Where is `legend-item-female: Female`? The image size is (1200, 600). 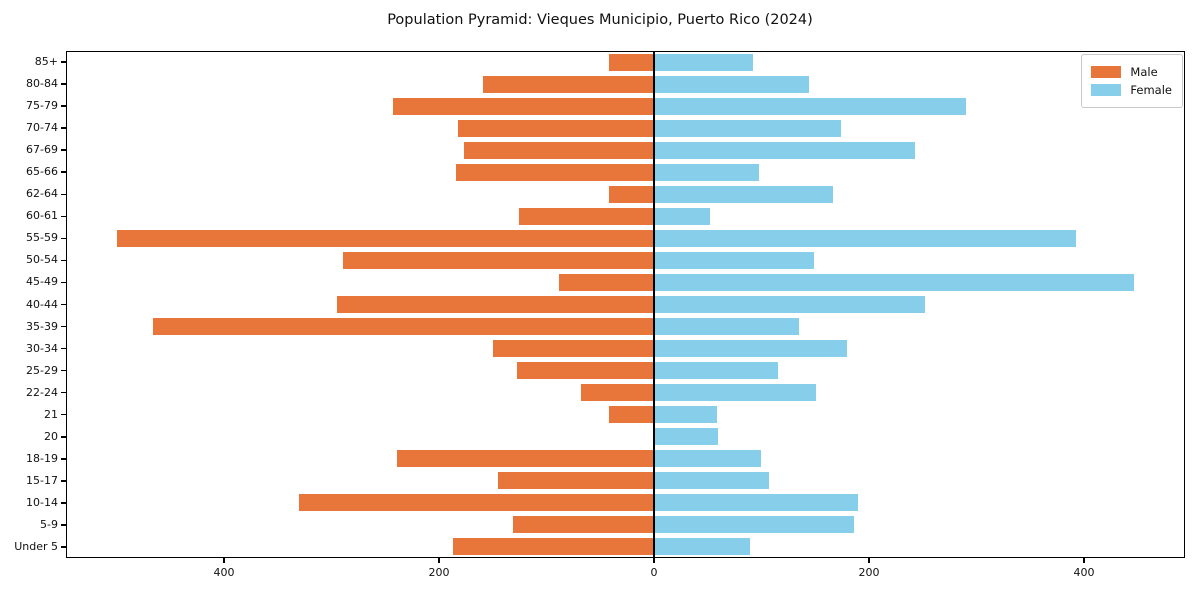 legend-item-female: Female is located at coordinates (1131, 90).